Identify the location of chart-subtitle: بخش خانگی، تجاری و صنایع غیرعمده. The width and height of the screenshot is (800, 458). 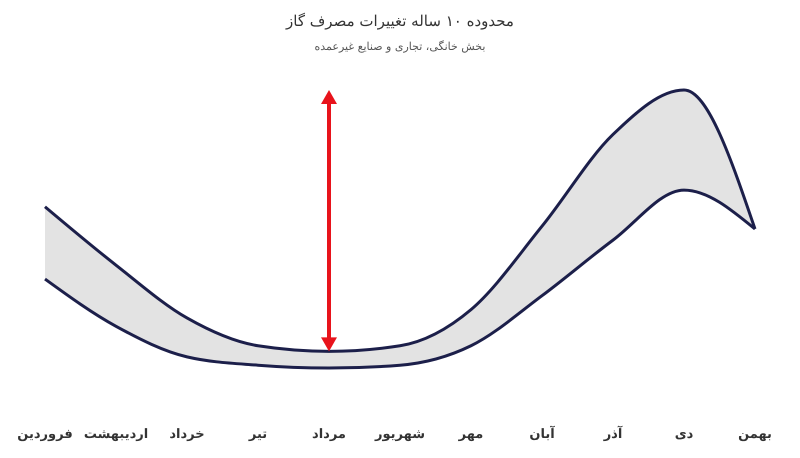
(400, 46).